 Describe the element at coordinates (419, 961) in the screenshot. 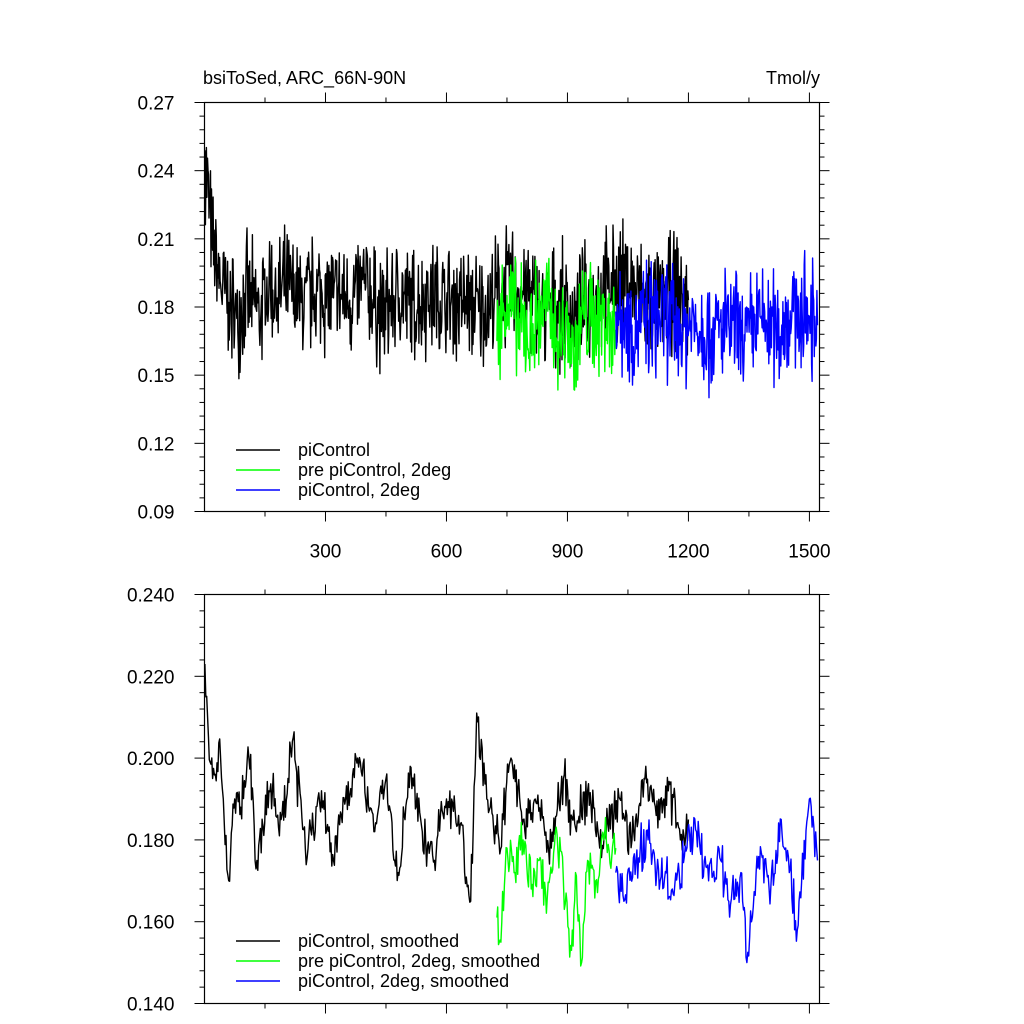

I see `legend-label: pre piControl, 2deg, smoothed` at that location.